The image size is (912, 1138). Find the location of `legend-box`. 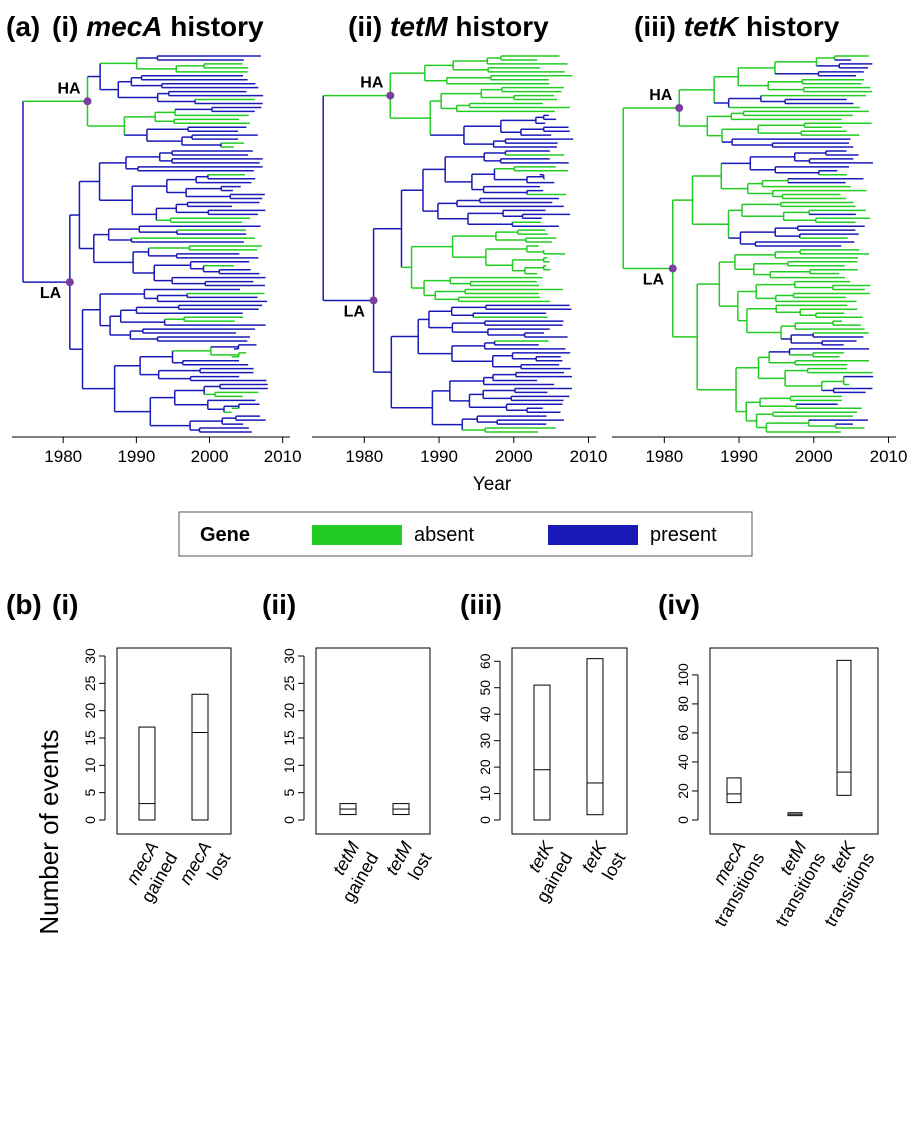

legend-box is located at coordinates (465, 534).